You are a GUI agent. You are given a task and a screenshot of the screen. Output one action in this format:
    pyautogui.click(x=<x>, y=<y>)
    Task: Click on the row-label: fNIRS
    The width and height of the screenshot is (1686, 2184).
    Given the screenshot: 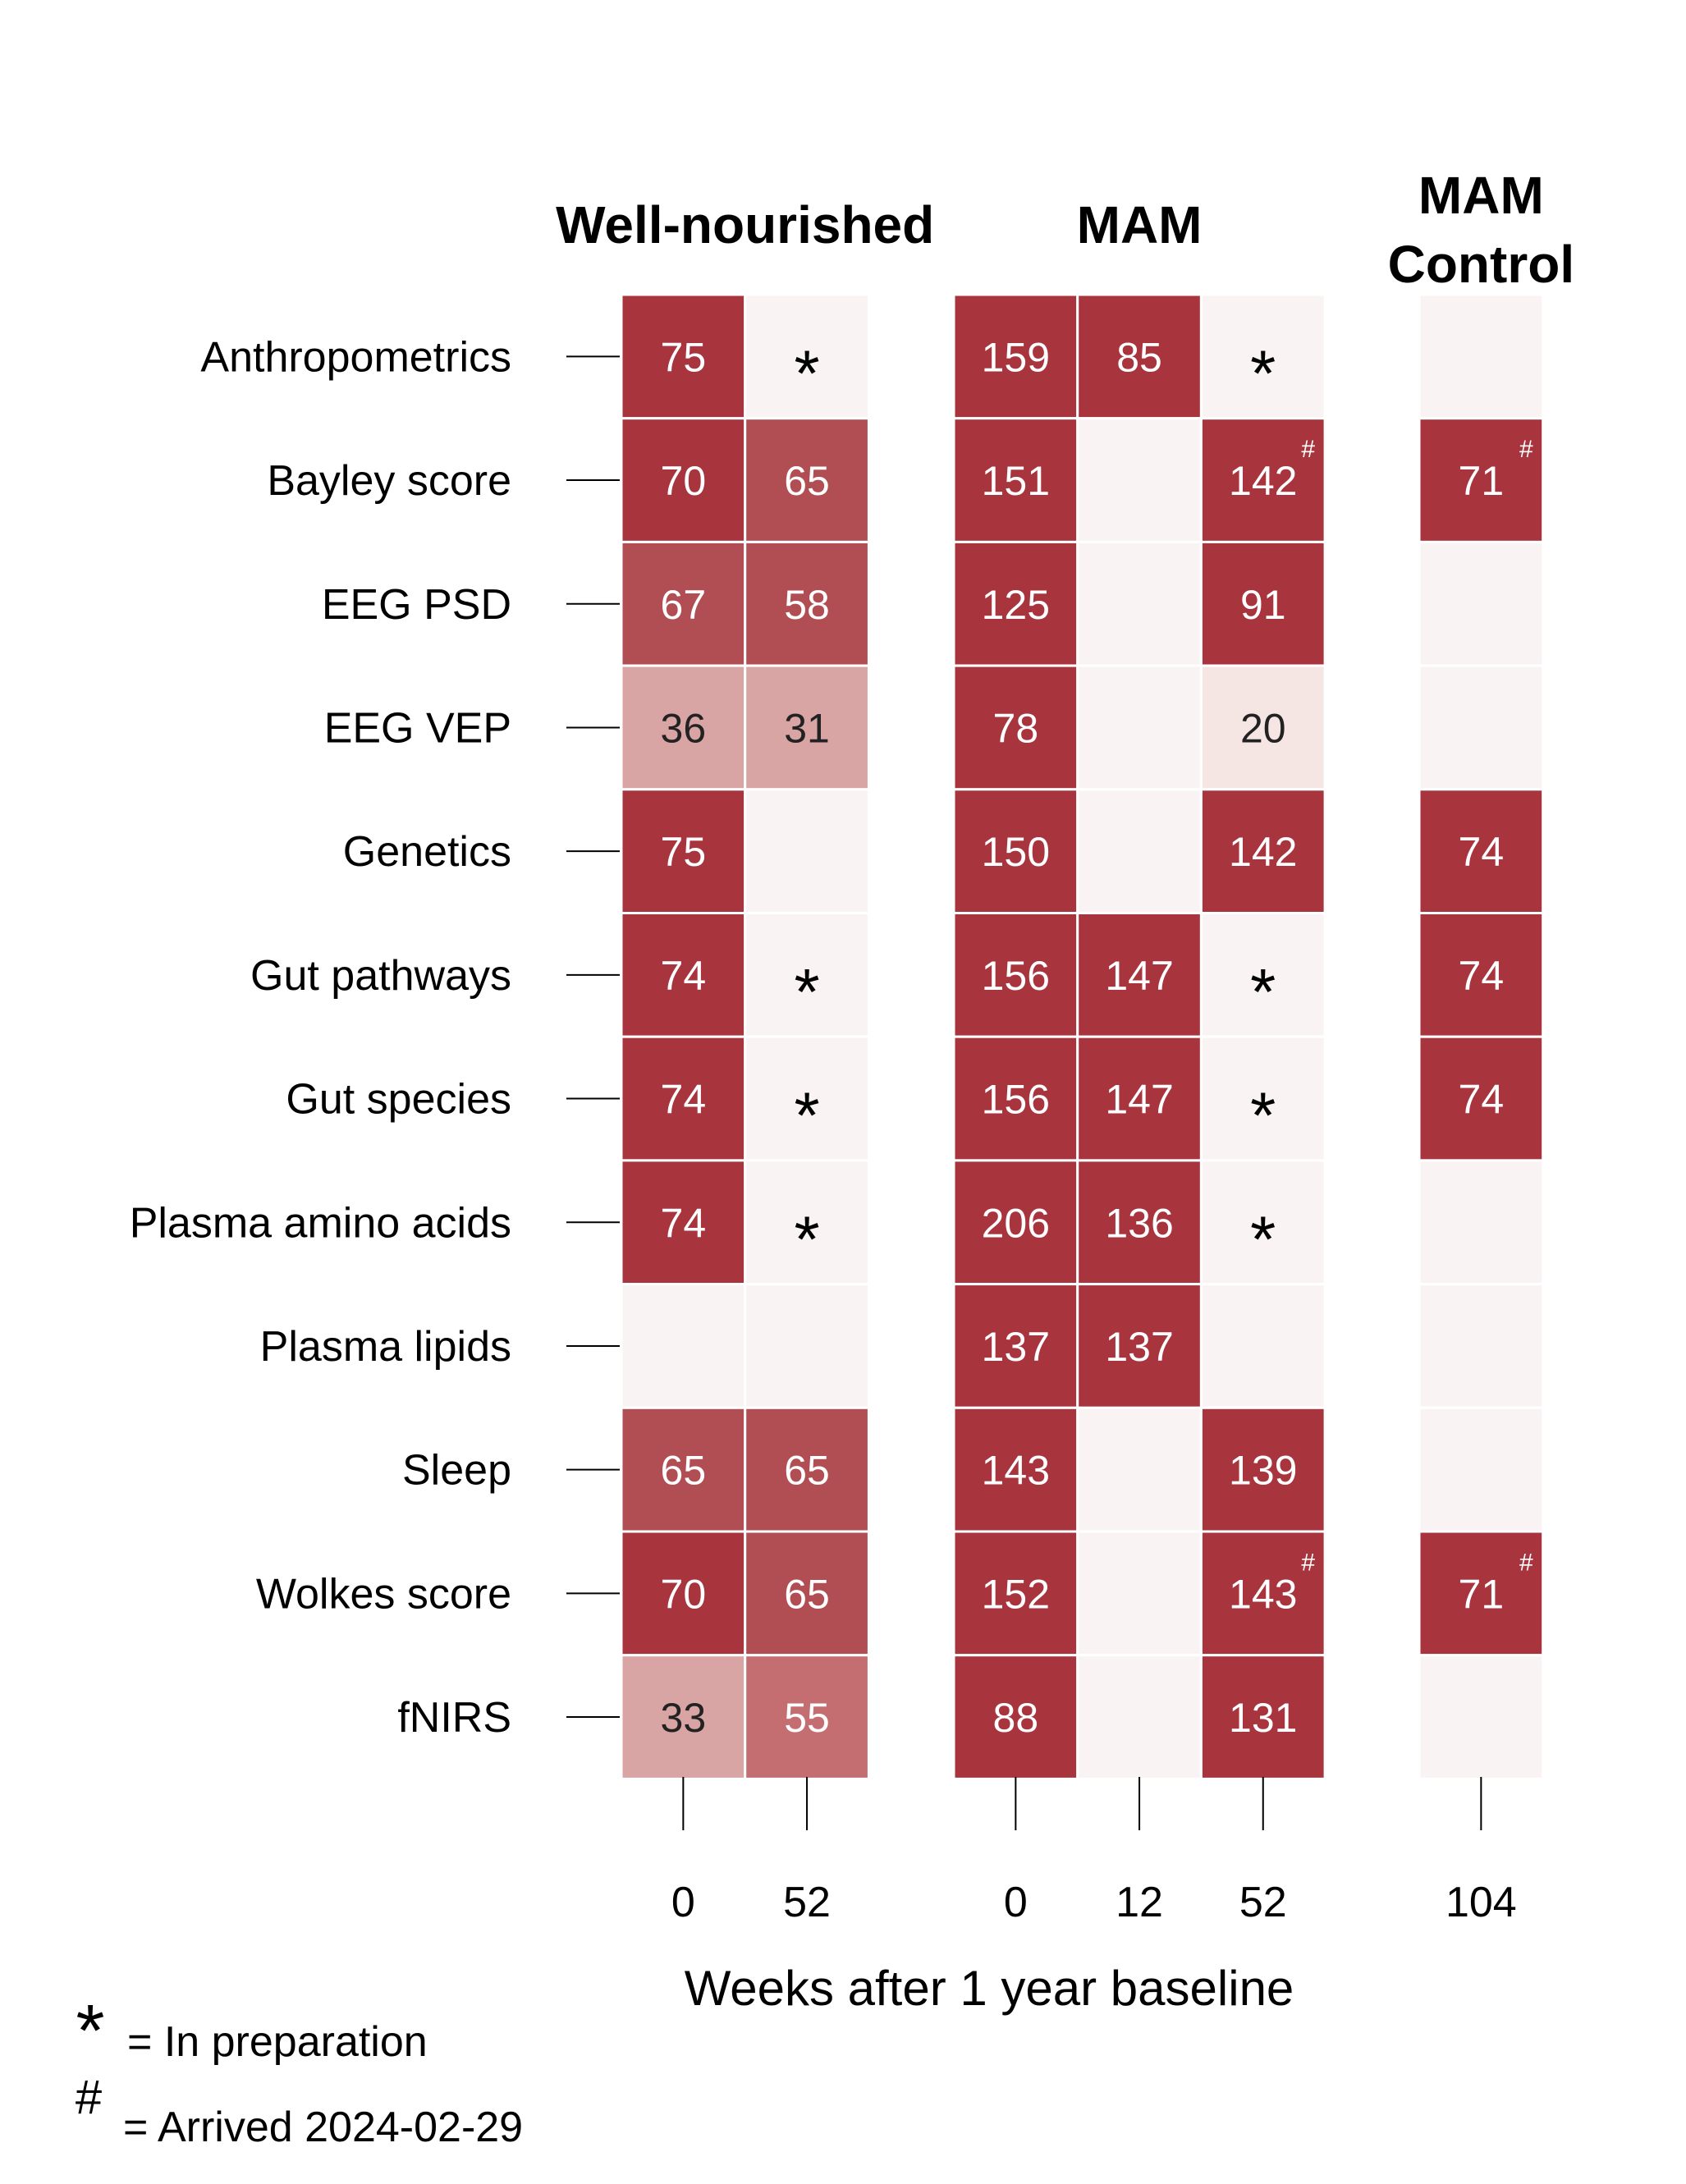 What is the action you would take?
    pyautogui.click(x=454, y=1718)
    